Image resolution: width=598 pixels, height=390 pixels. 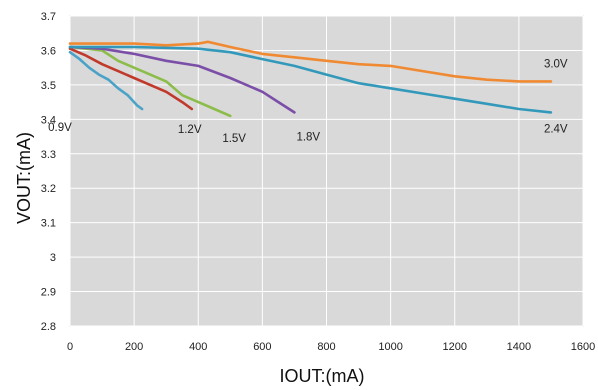 I want to click on x-tick-label: 600, so click(x=262, y=347).